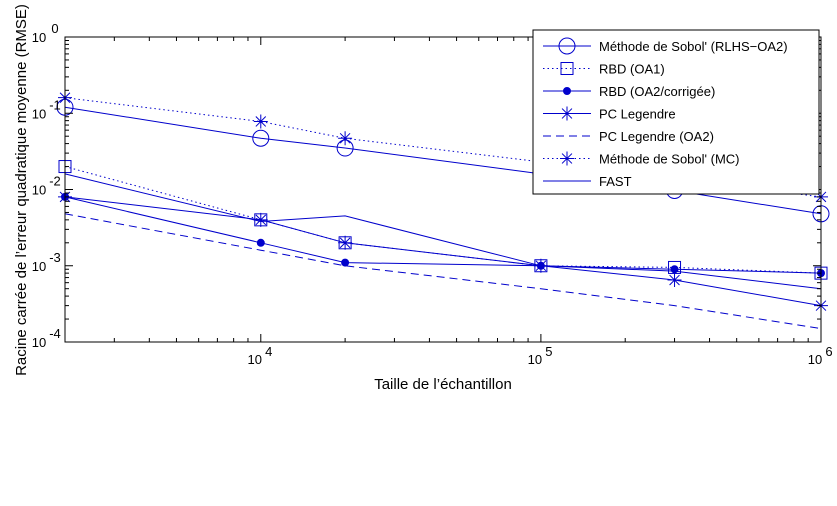 The width and height of the screenshot is (837, 506). Describe the element at coordinates (615, 181) in the screenshot. I see `legend-label: FAST` at that location.